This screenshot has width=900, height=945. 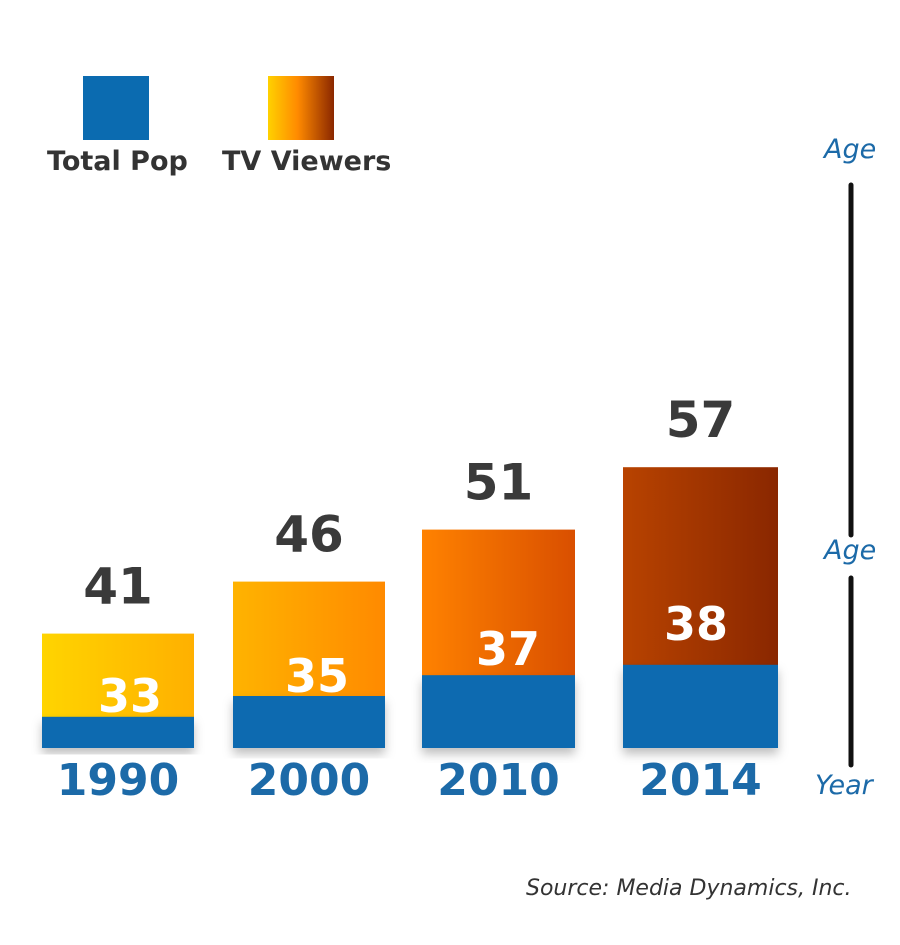 What do you see at coordinates (309, 535) in the screenshot?
I see `tv-viewers-value-2000: 46` at bounding box center [309, 535].